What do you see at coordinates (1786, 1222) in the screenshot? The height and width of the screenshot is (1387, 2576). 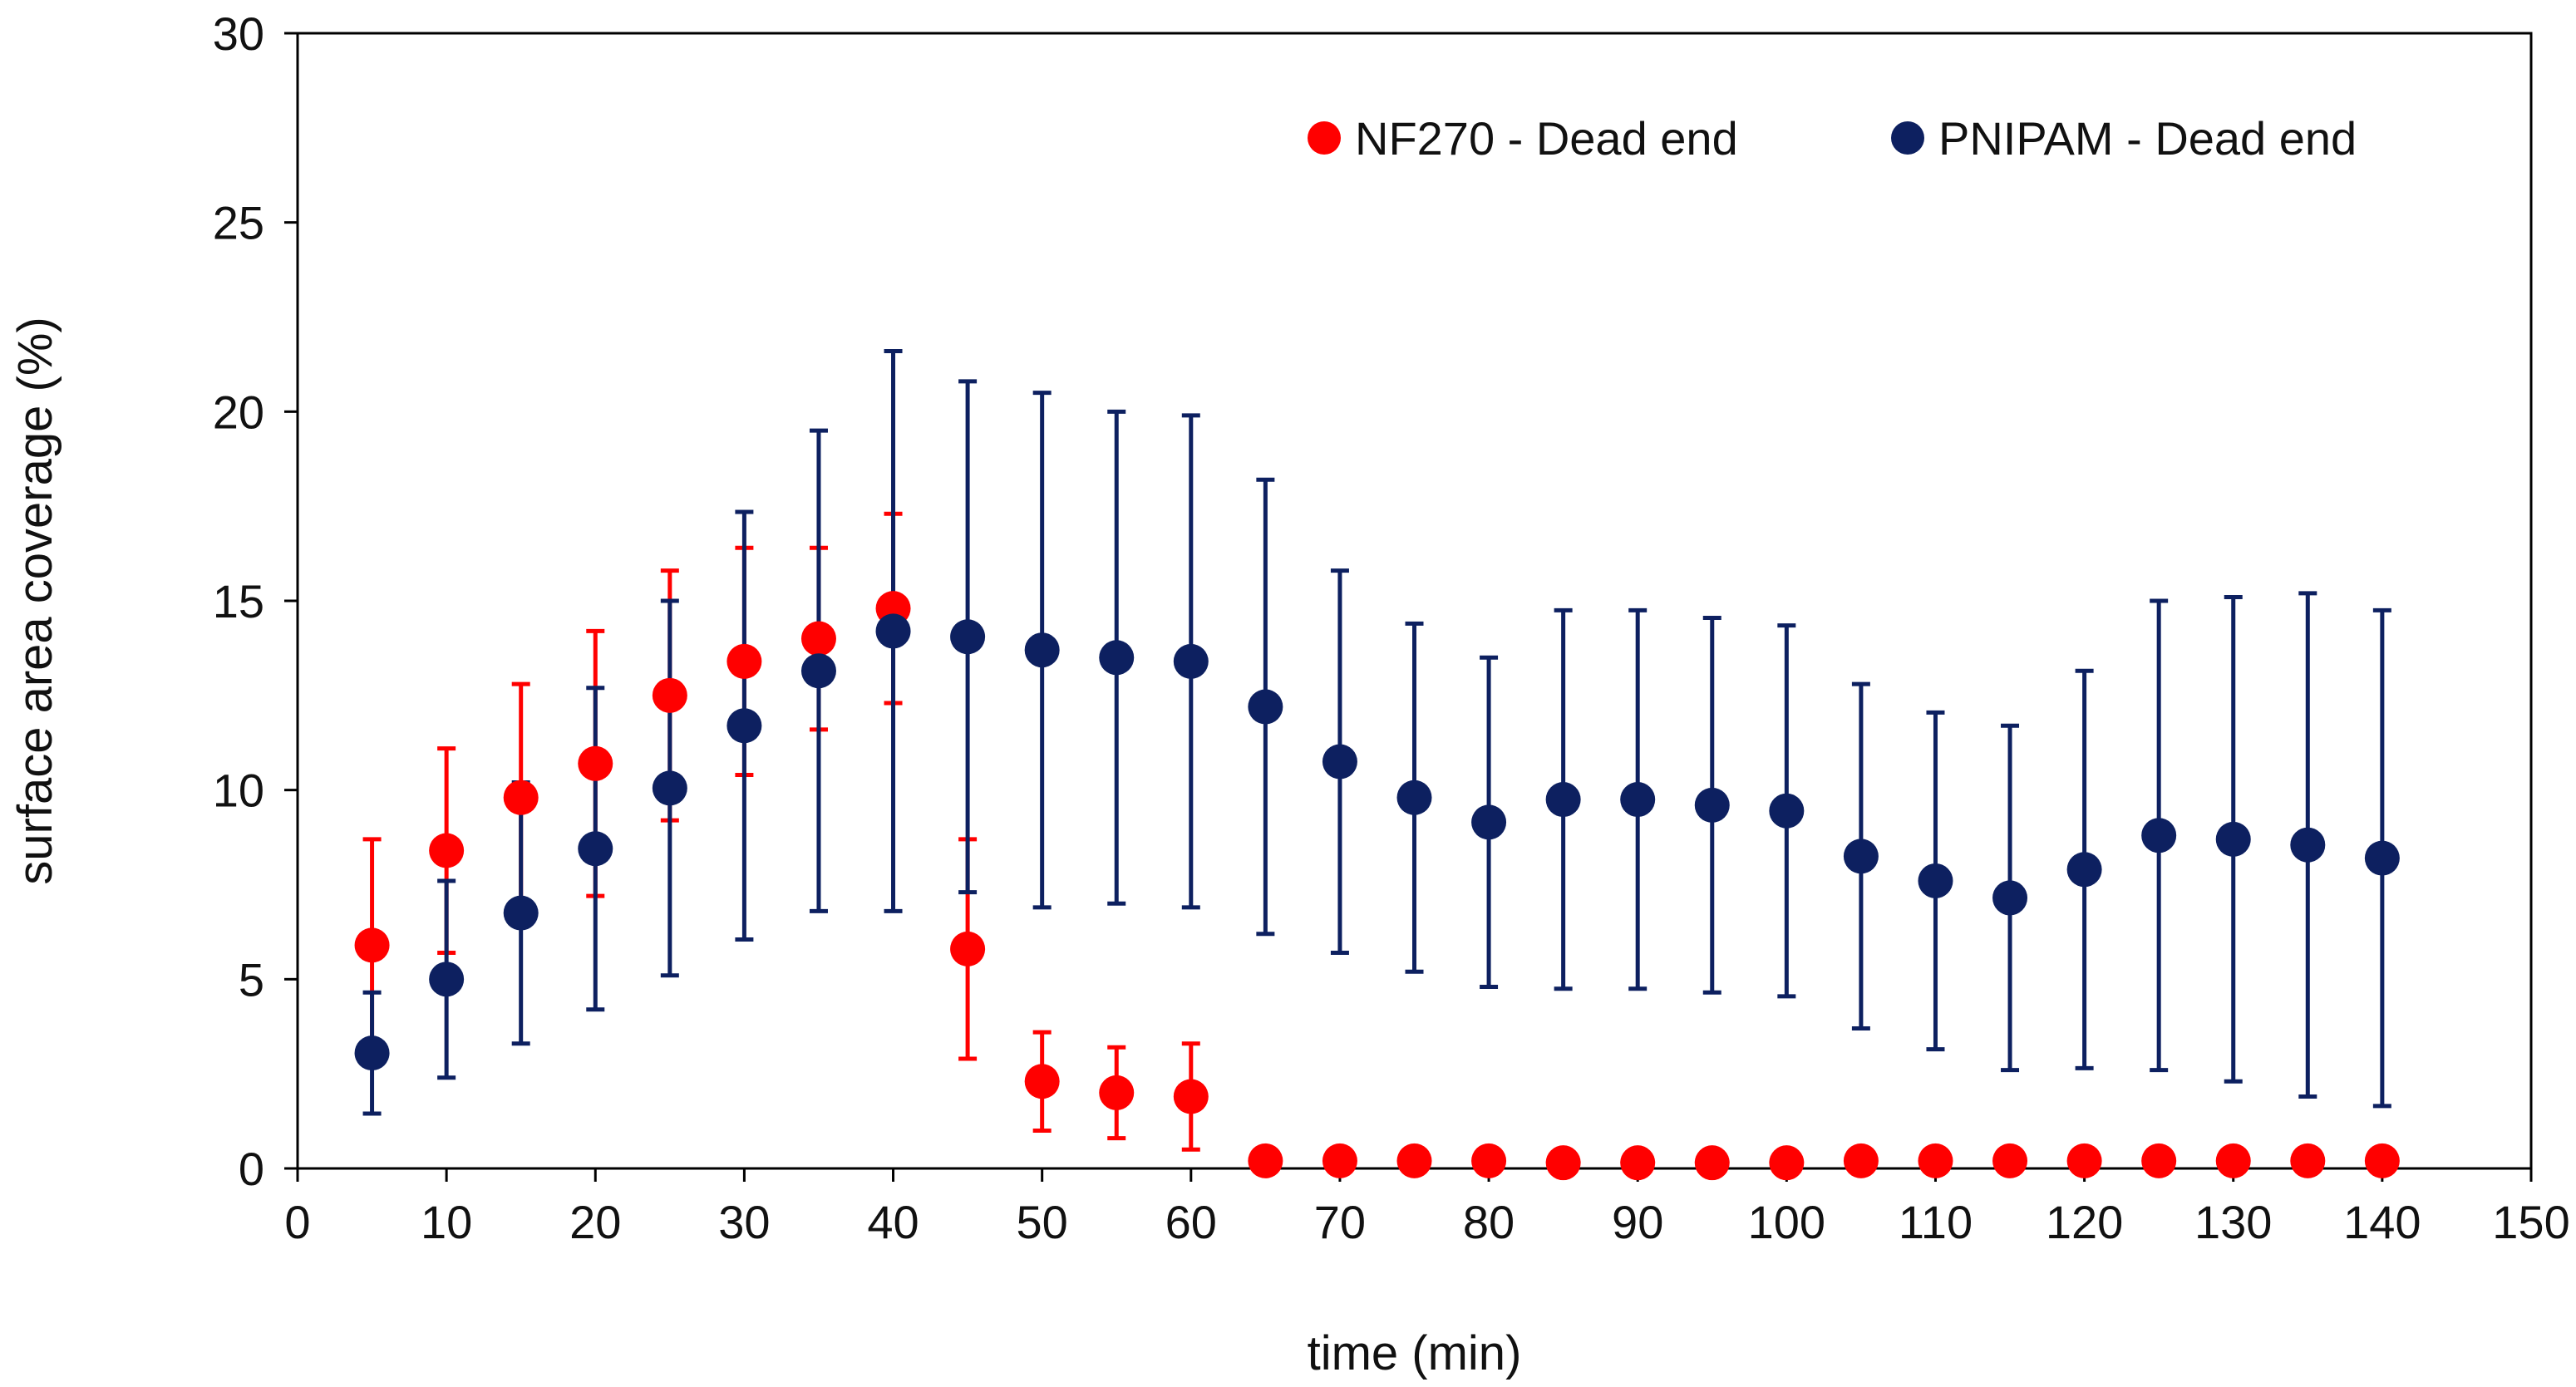 I see `x-tick-label: 100` at bounding box center [1786, 1222].